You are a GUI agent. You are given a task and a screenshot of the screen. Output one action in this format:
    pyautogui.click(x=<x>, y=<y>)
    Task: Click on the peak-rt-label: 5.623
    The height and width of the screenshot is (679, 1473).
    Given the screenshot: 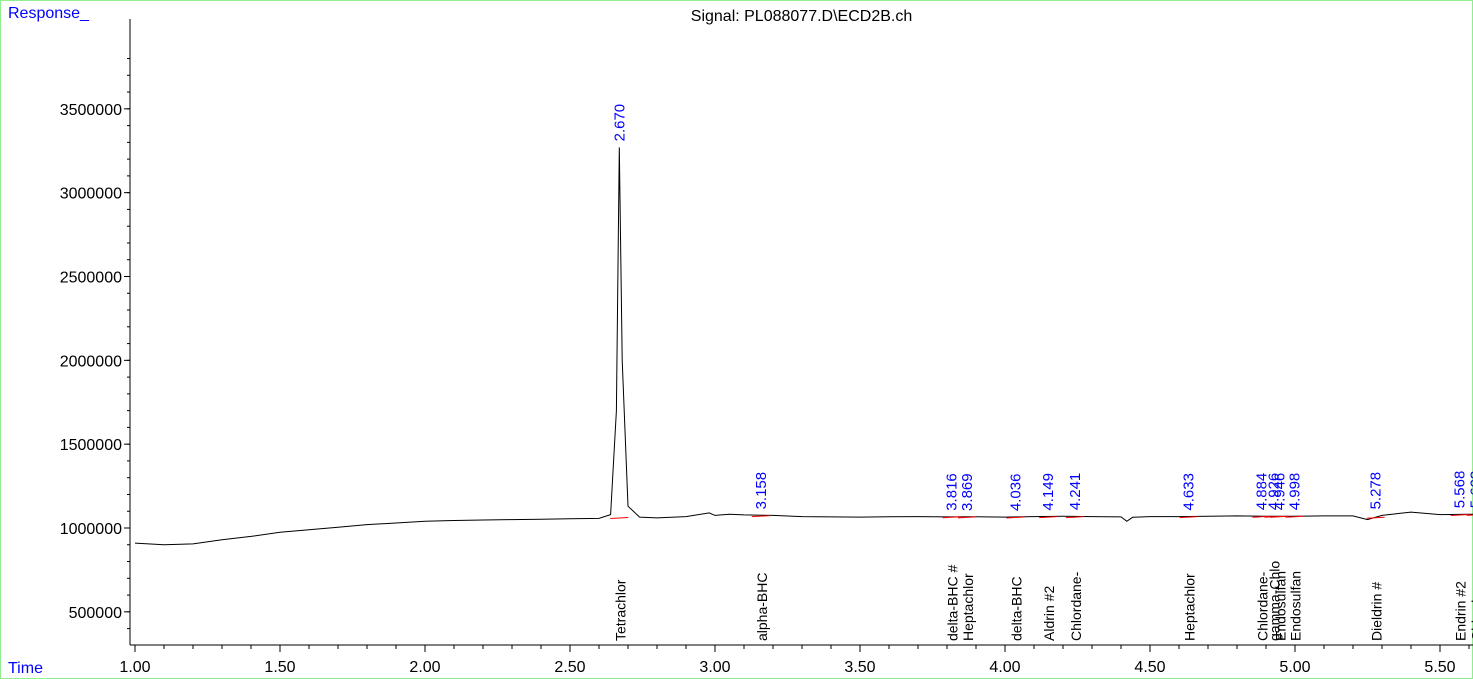 What is the action you would take?
    pyautogui.click(x=1470, y=490)
    